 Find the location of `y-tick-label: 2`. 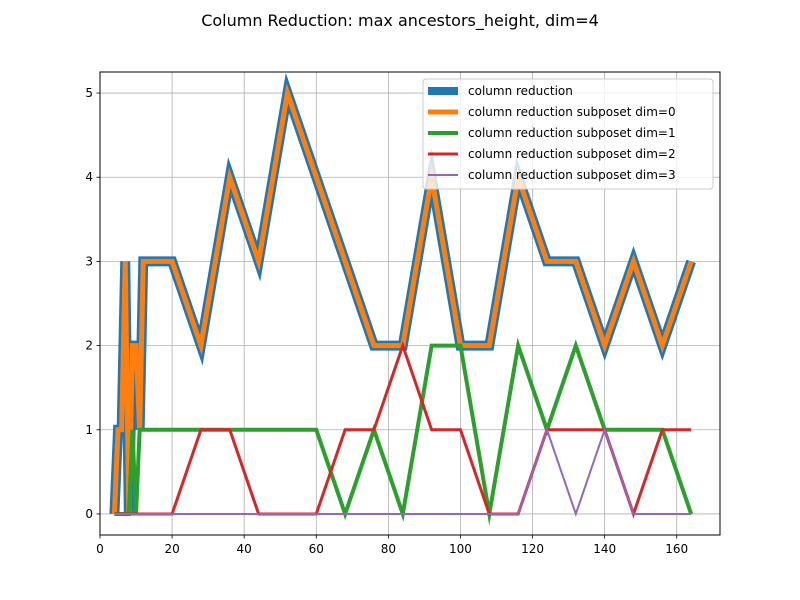

y-tick-label: 2 is located at coordinates (89, 346).